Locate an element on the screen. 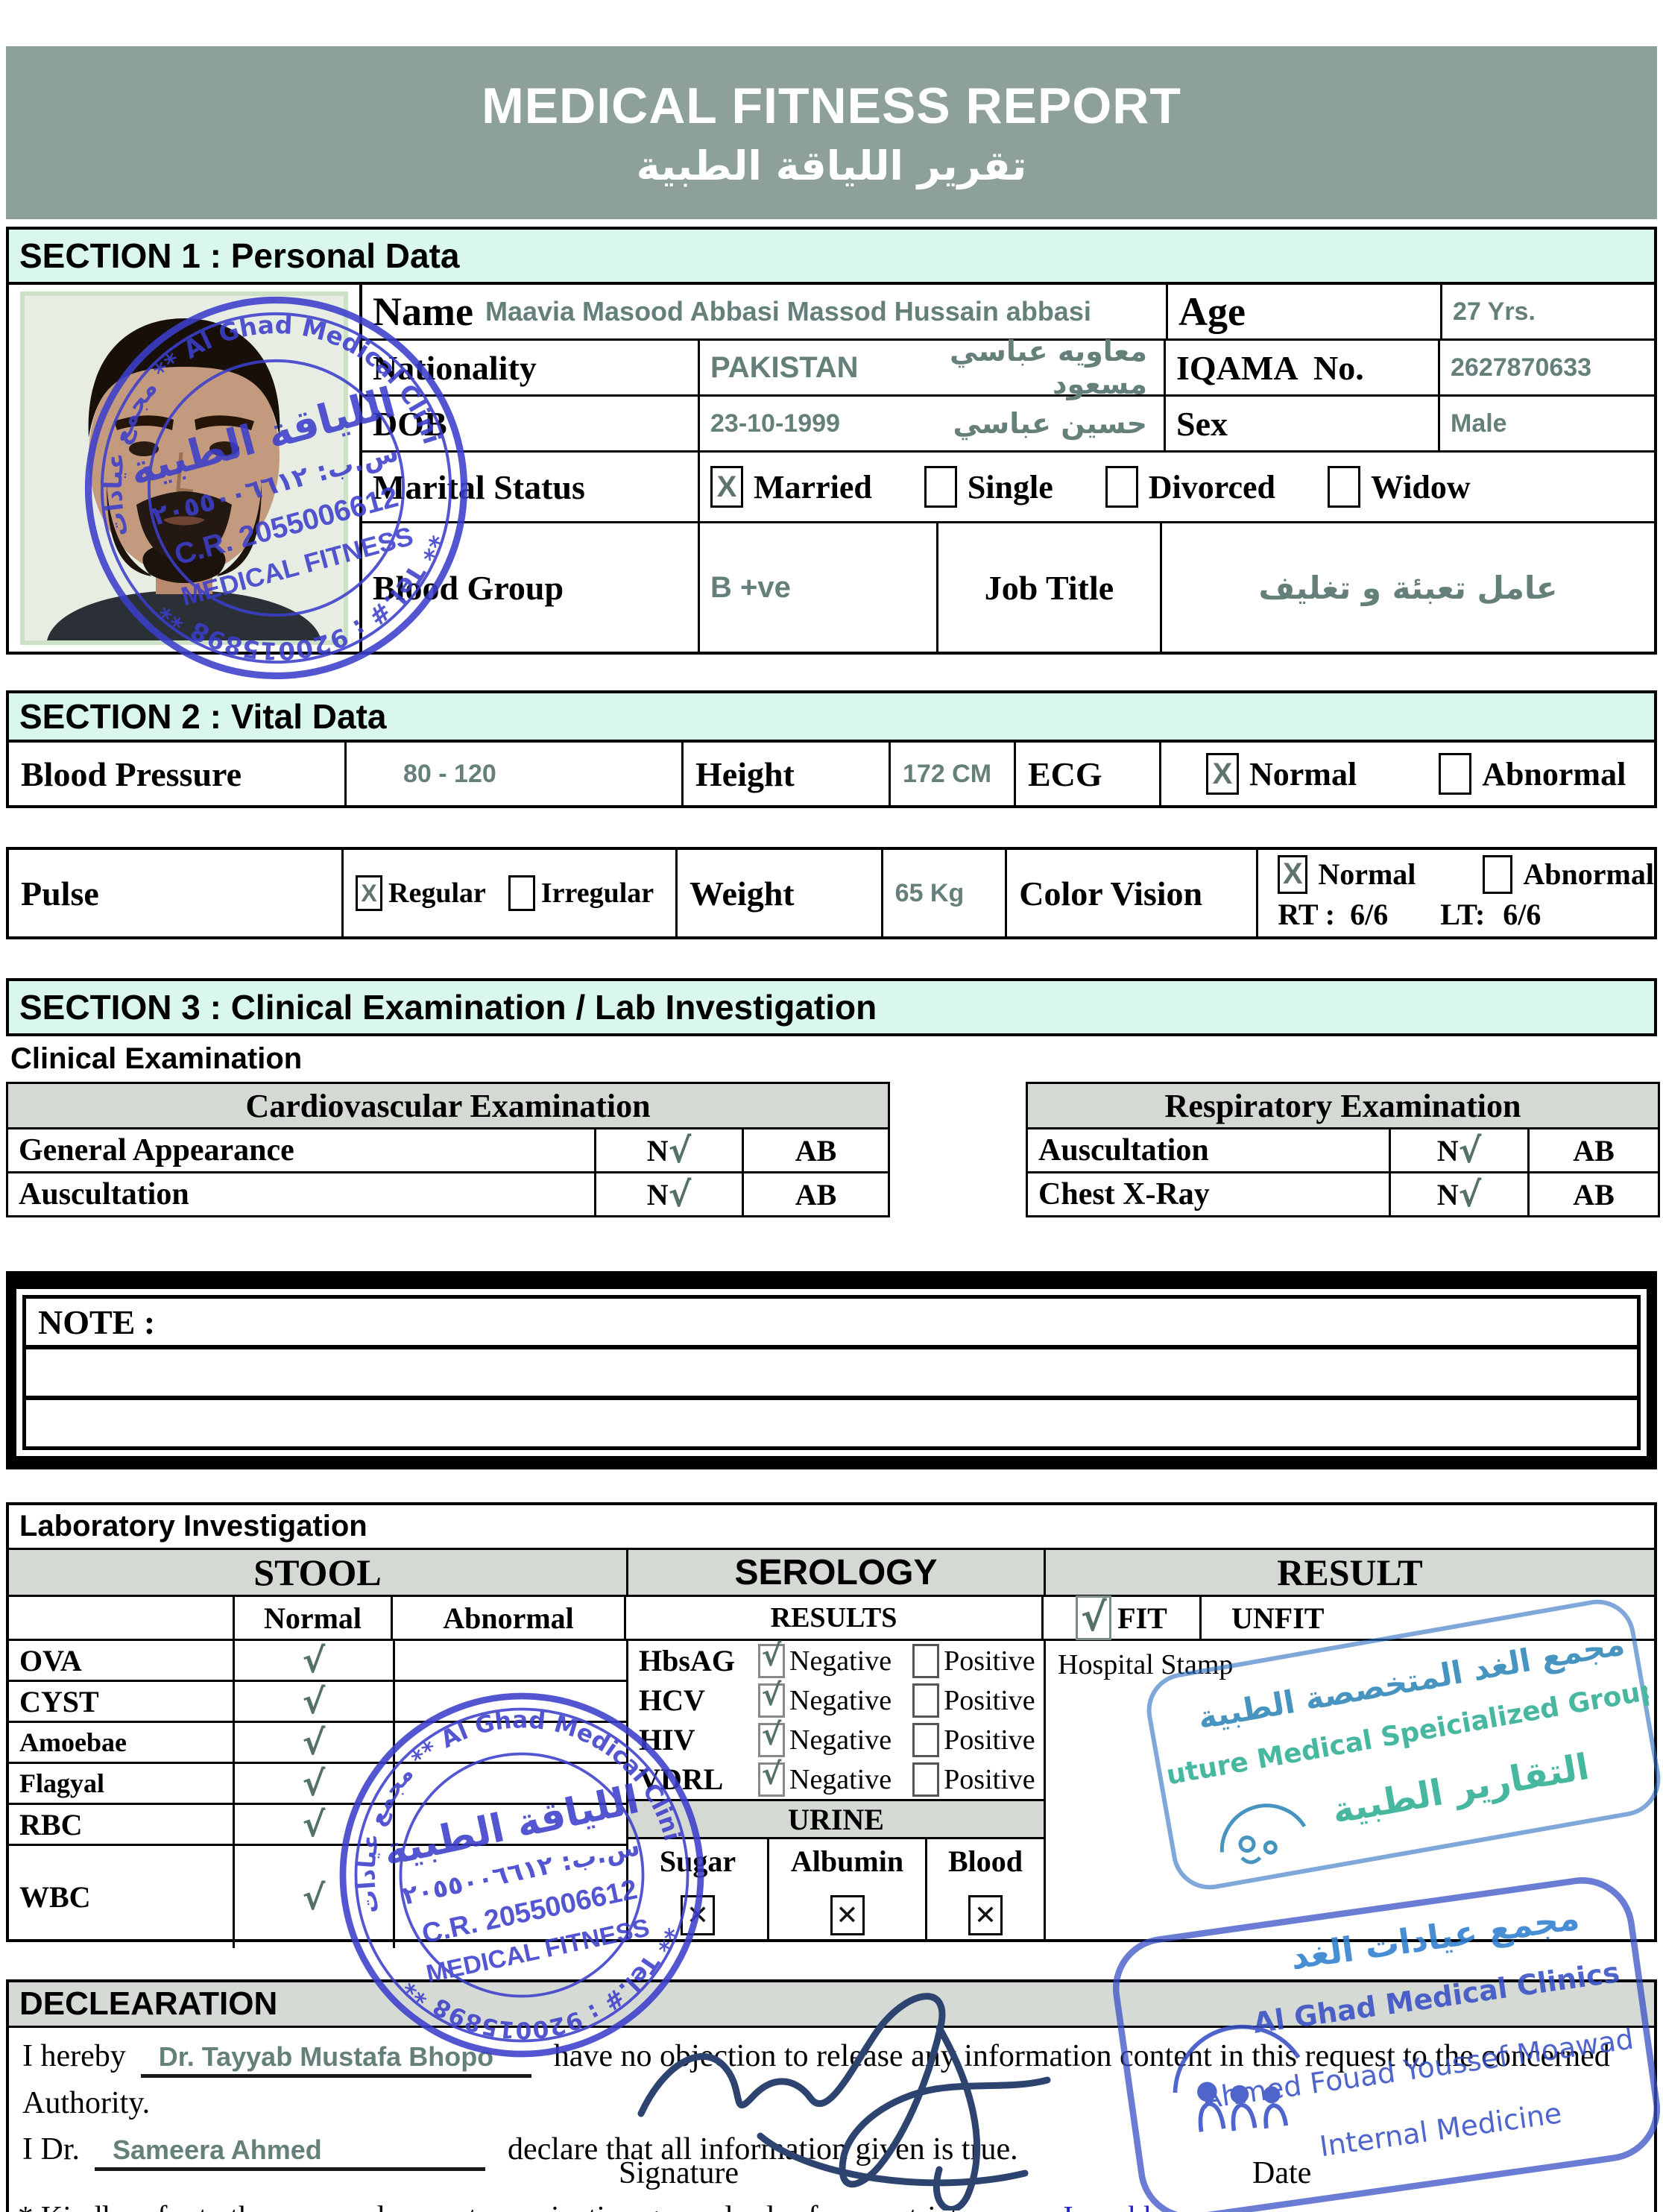 This screenshot has width=1663, height=2212. ecg-normal-checkbox: X is located at coordinates (1223, 774).